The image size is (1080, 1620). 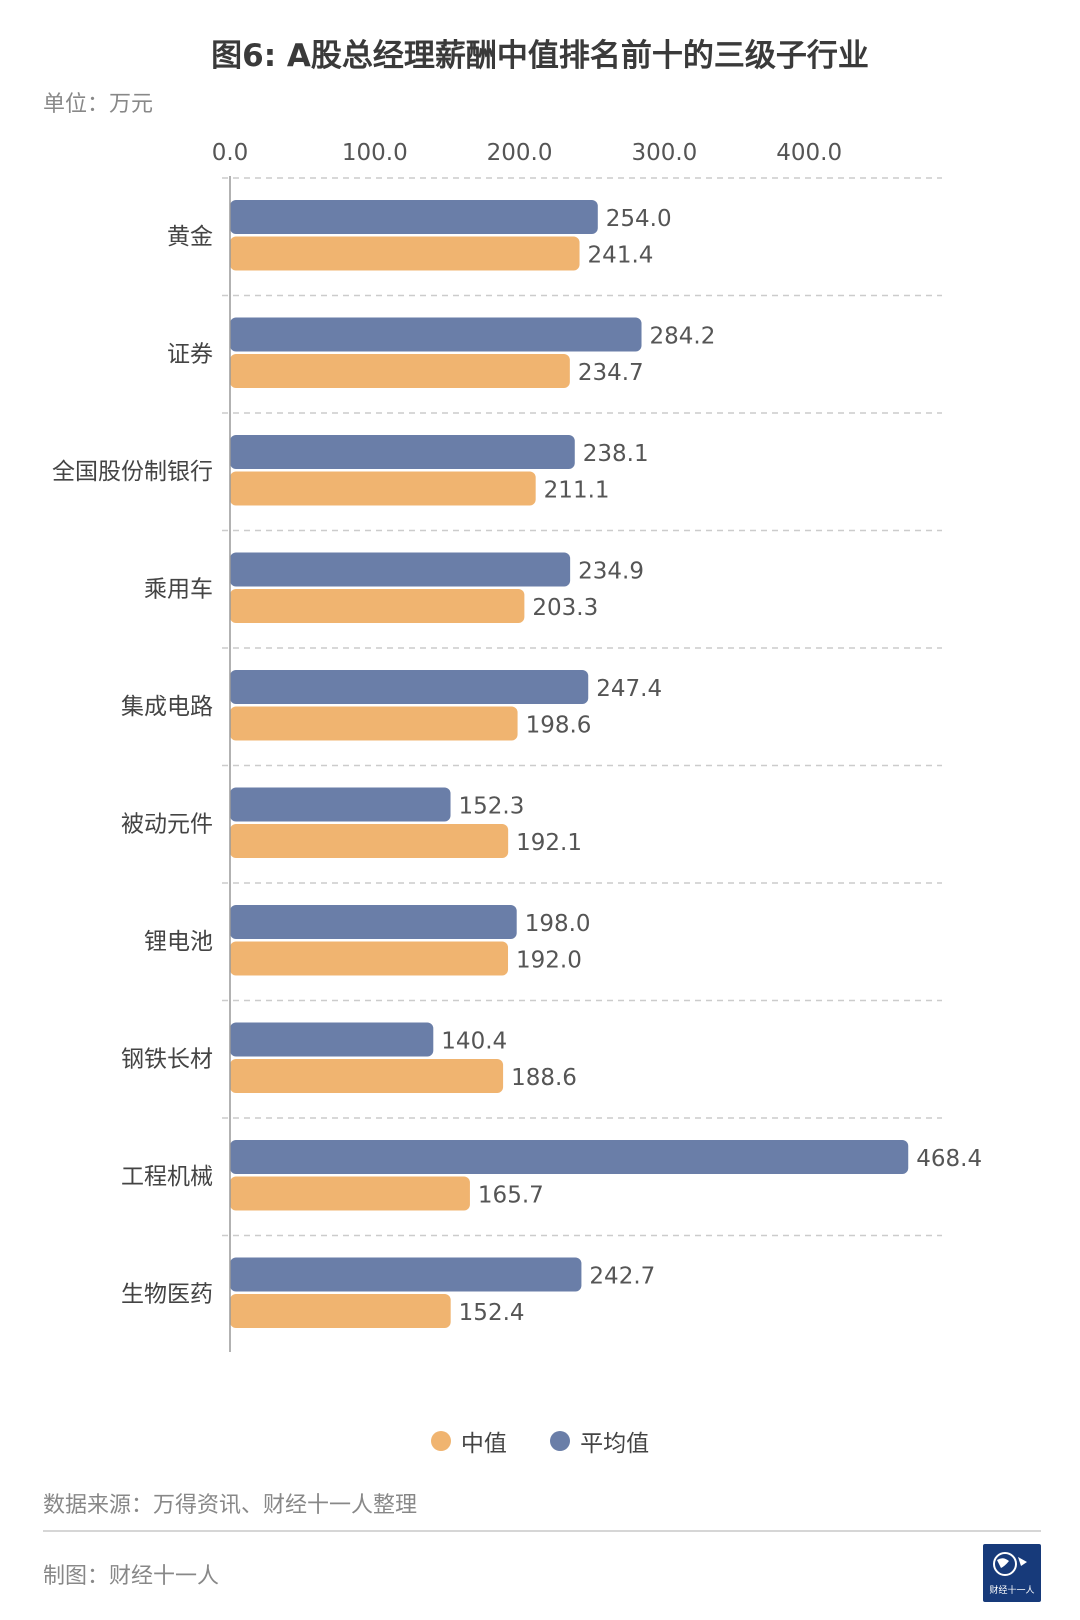 I want to click on x-tick-label: 200.0, so click(x=520, y=153).